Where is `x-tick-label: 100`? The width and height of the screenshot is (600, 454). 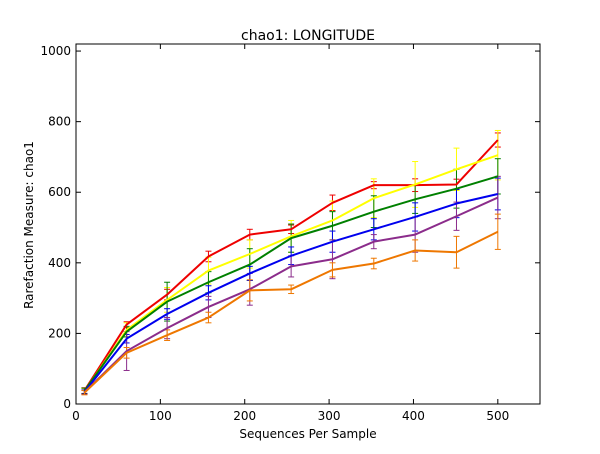 x-tick-label: 100 is located at coordinates (160, 416).